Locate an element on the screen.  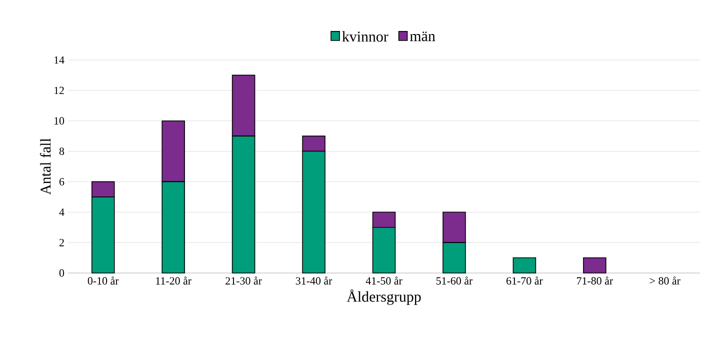
x-tick-label: 51-60 år is located at coordinates (454, 280).